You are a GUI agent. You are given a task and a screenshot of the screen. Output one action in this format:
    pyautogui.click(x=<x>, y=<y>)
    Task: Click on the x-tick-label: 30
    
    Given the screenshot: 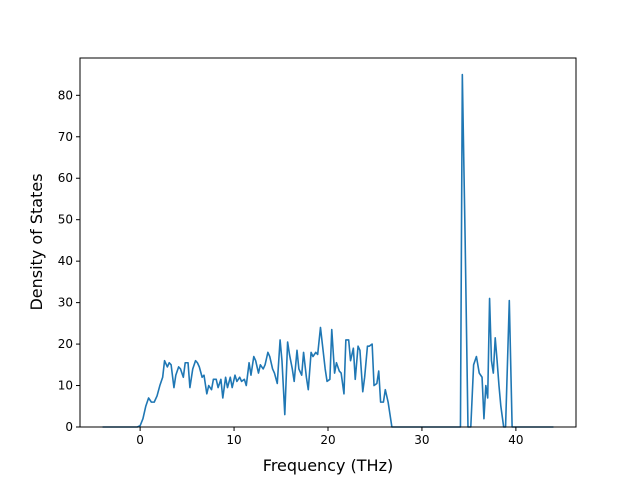 What is the action you would take?
    pyautogui.click(x=421, y=440)
    